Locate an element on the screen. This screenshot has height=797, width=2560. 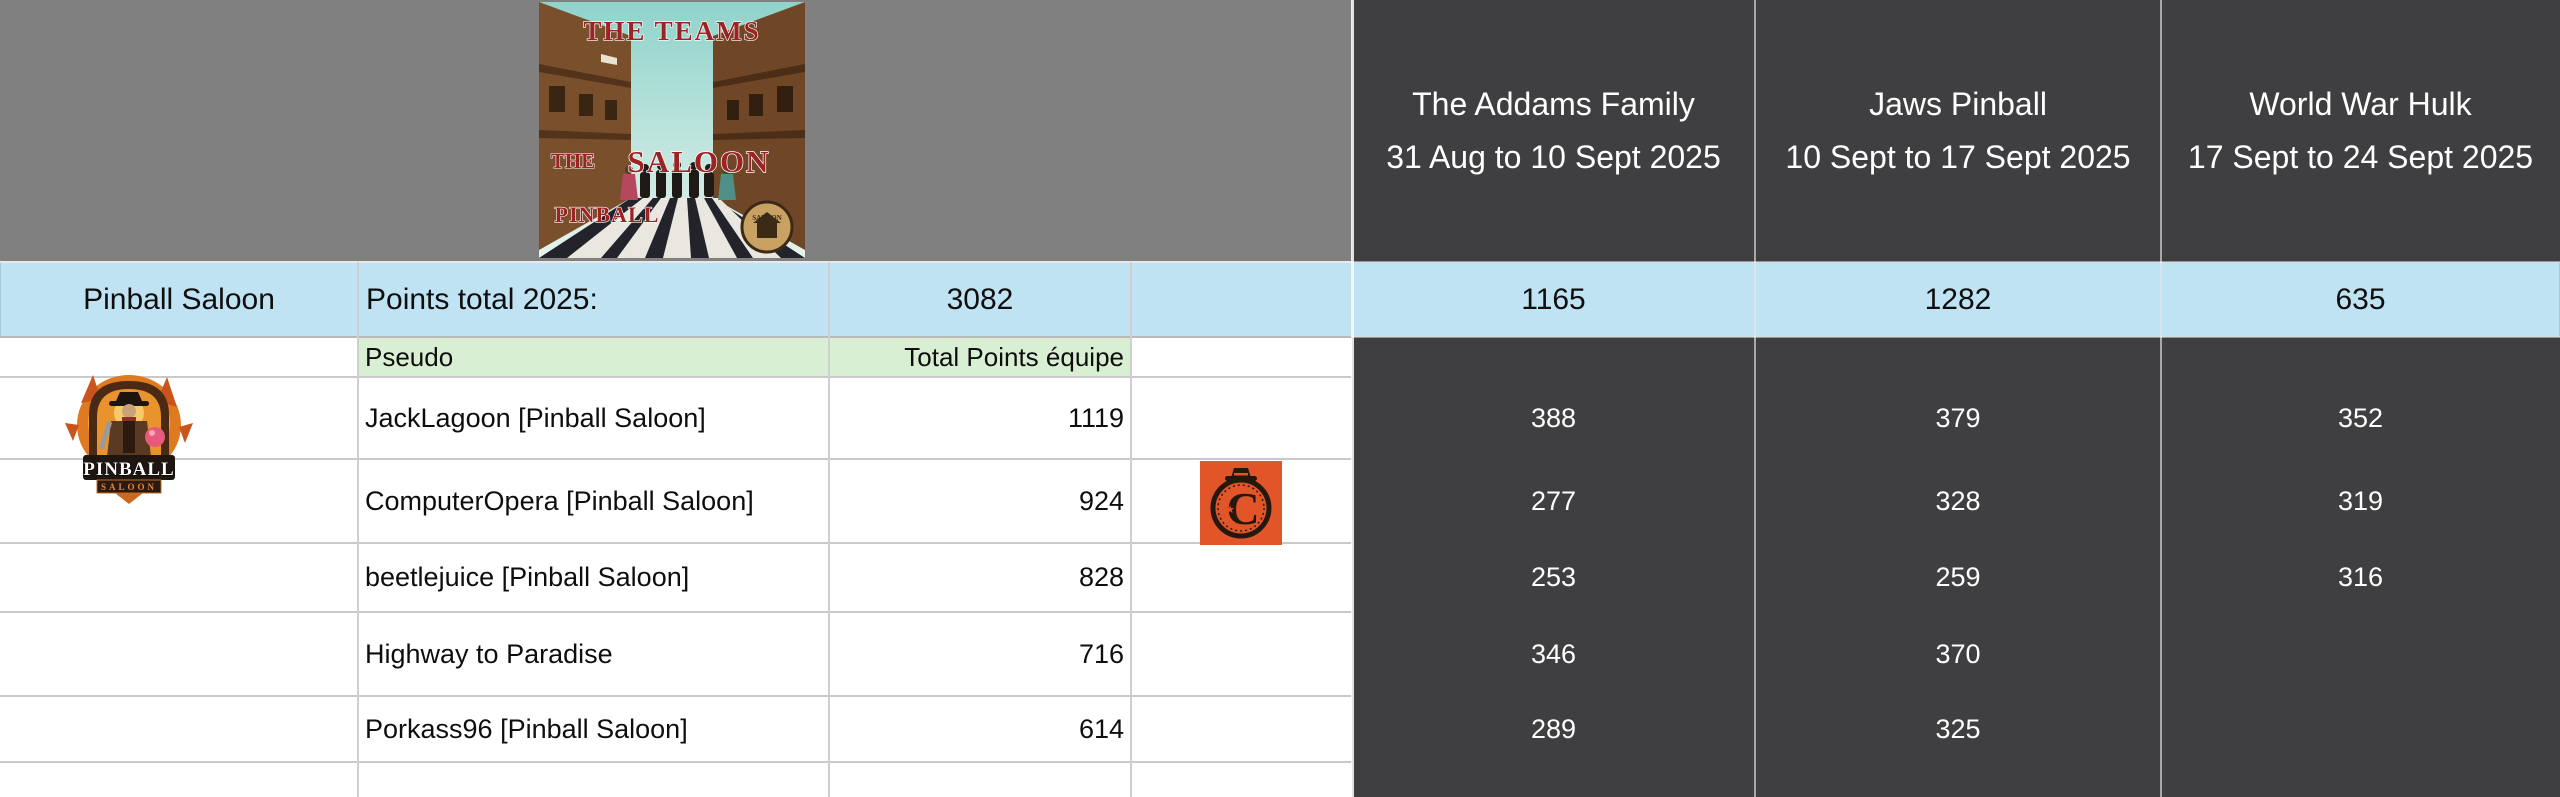
cell-player-name: beetlejuice [Pinball Saloon] is located at coordinates (593, 577).